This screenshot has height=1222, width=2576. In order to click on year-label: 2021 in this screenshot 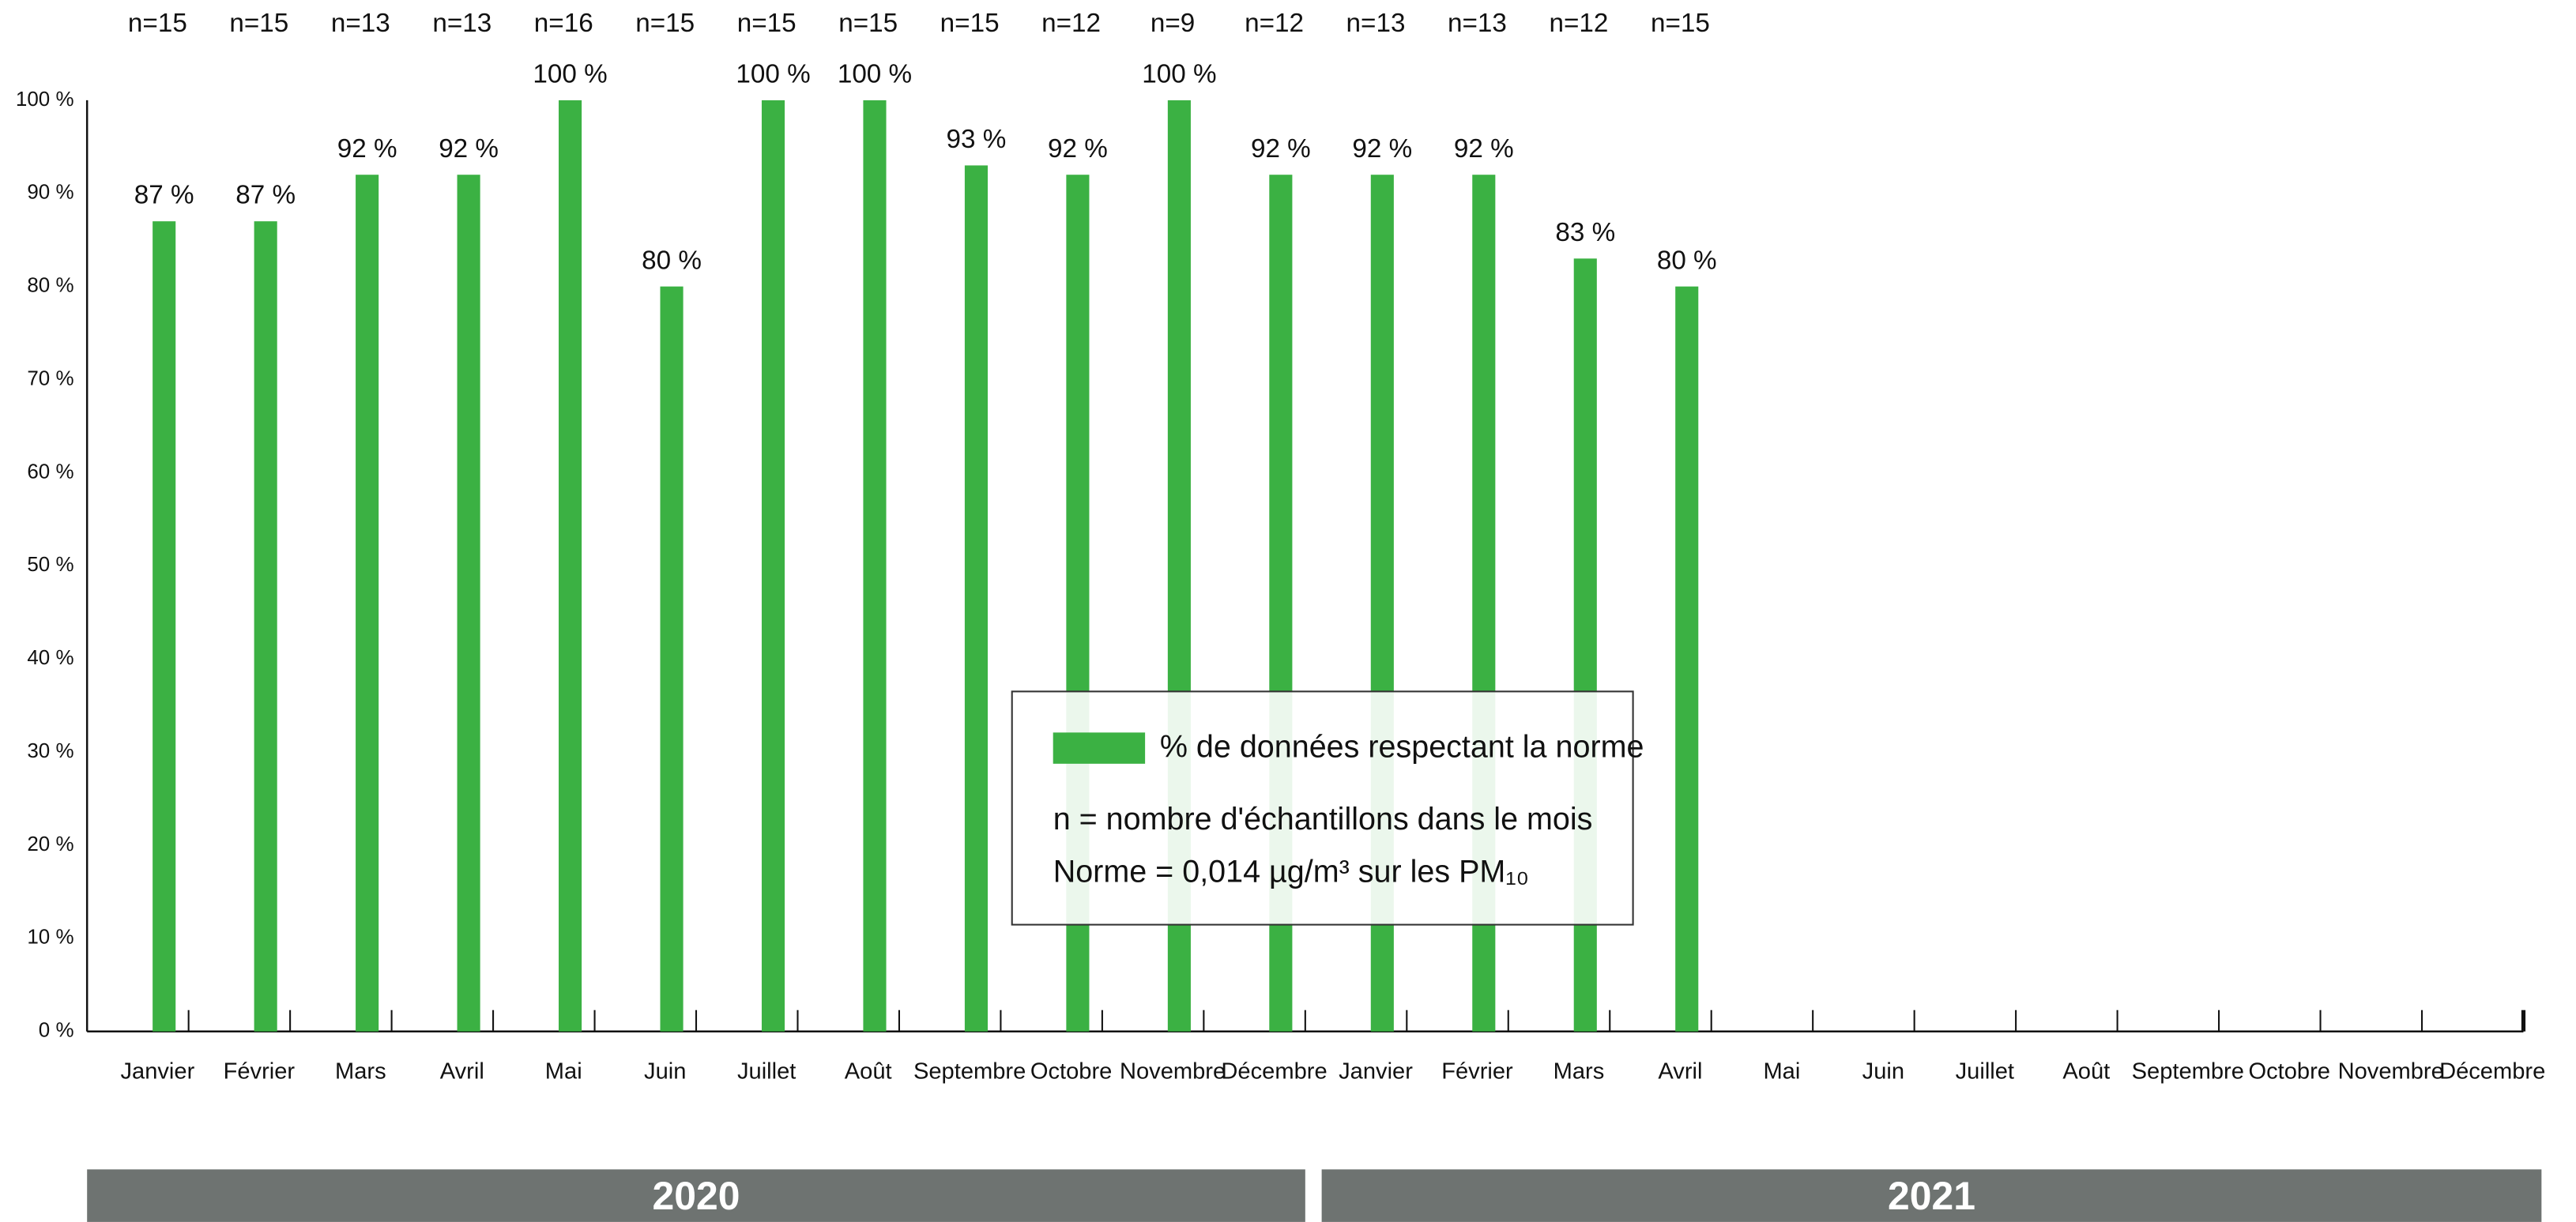, I will do `click(1931, 1196)`.